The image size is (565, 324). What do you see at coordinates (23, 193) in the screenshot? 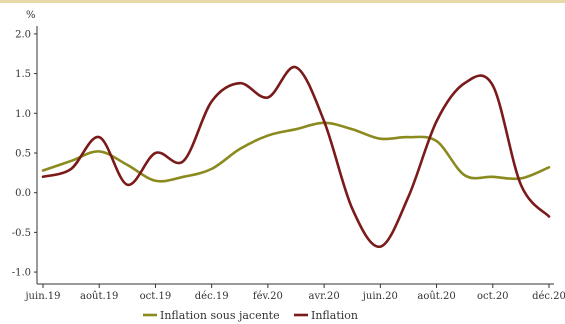
I see `y-tick-label: 0.0` at bounding box center [23, 193].